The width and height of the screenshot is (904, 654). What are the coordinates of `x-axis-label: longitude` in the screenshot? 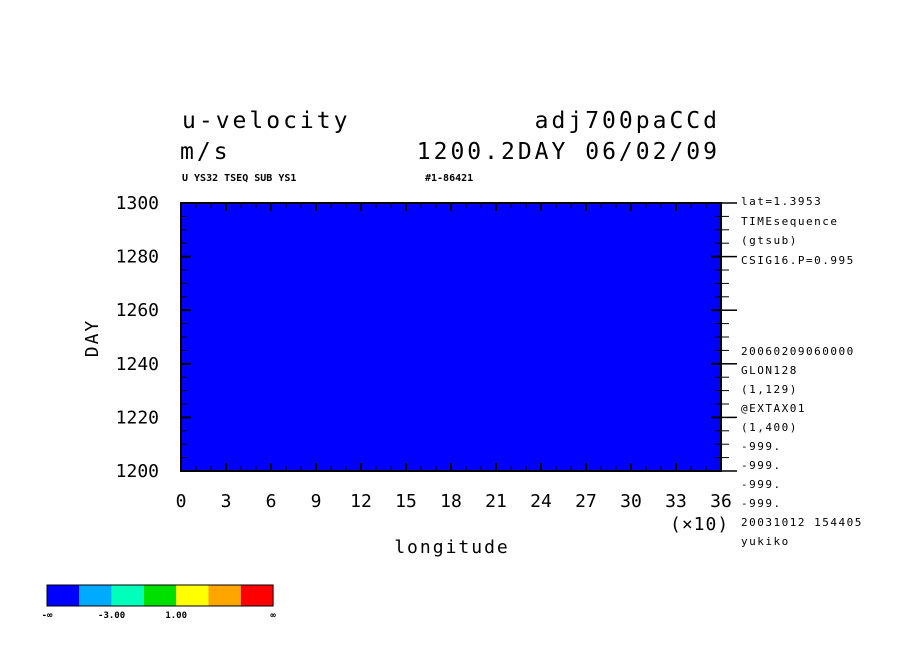 It's located at (452, 547).